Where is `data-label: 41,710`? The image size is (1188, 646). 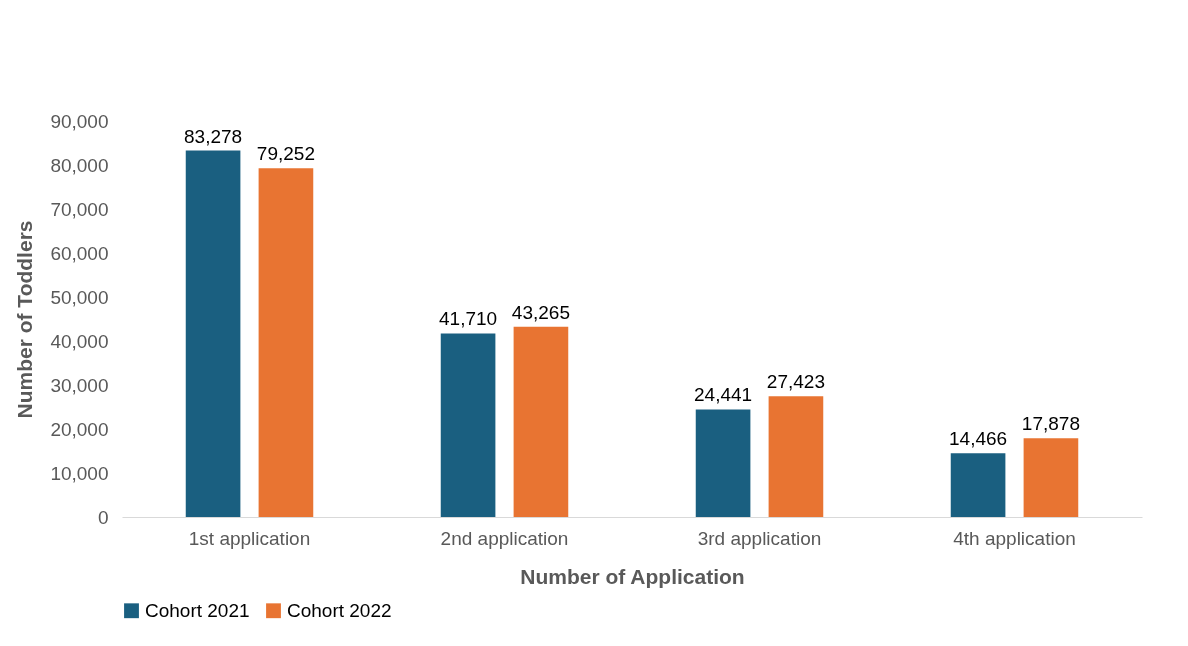
data-label: 41,710 is located at coordinates (468, 319).